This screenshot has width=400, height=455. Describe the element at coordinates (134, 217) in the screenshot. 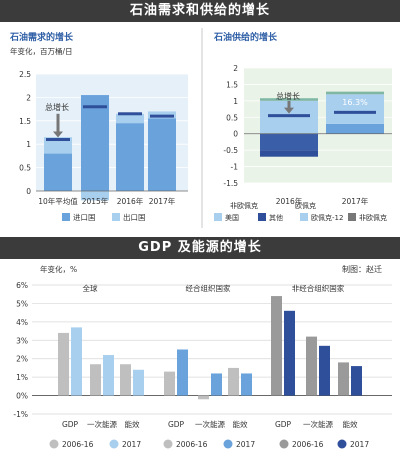

I see `legend-label-exporter: 出口国` at that location.